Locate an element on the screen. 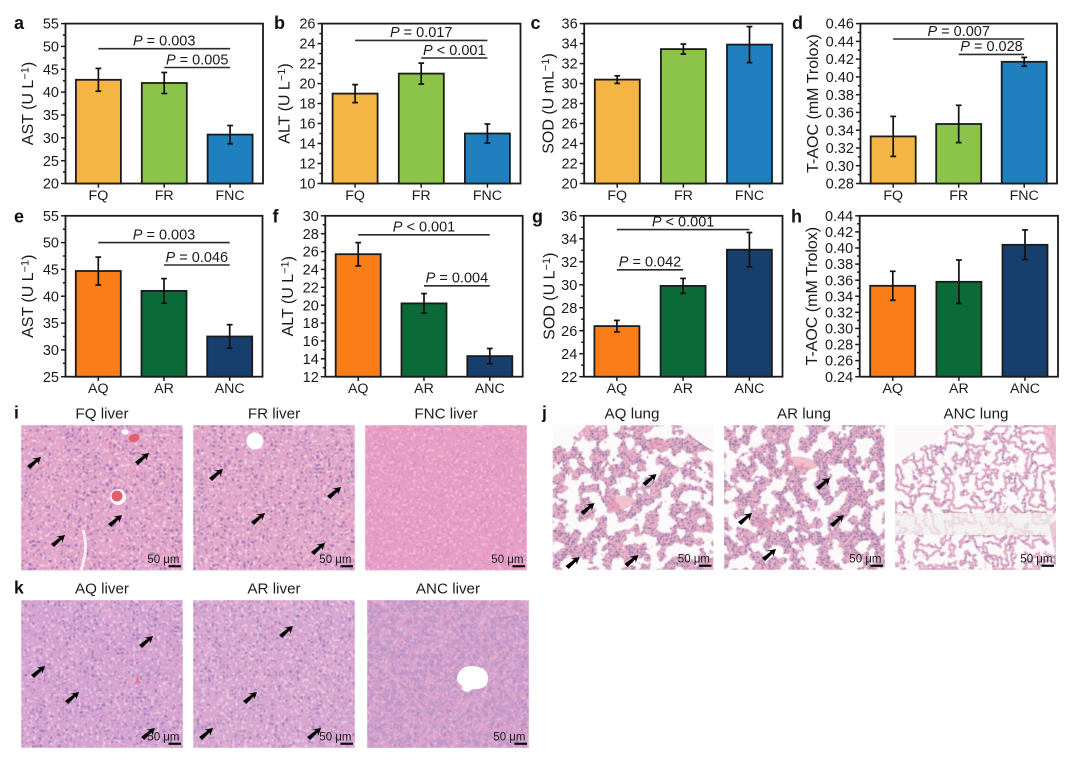 The image size is (1080, 775). svg-text: 0.46 is located at coordinates (840, 25).